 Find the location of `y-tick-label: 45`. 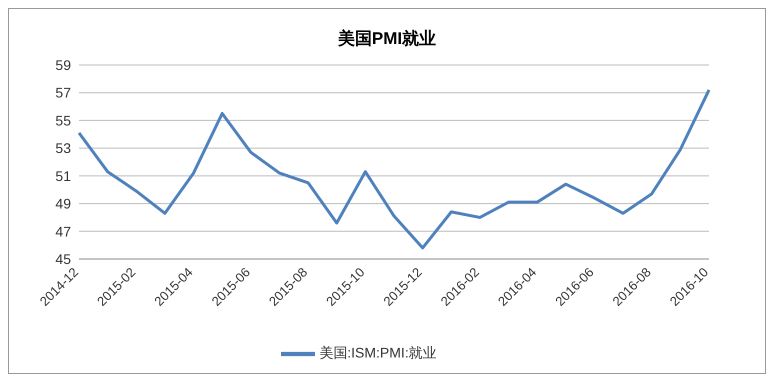

y-tick-label: 45 is located at coordinates (63, 258).